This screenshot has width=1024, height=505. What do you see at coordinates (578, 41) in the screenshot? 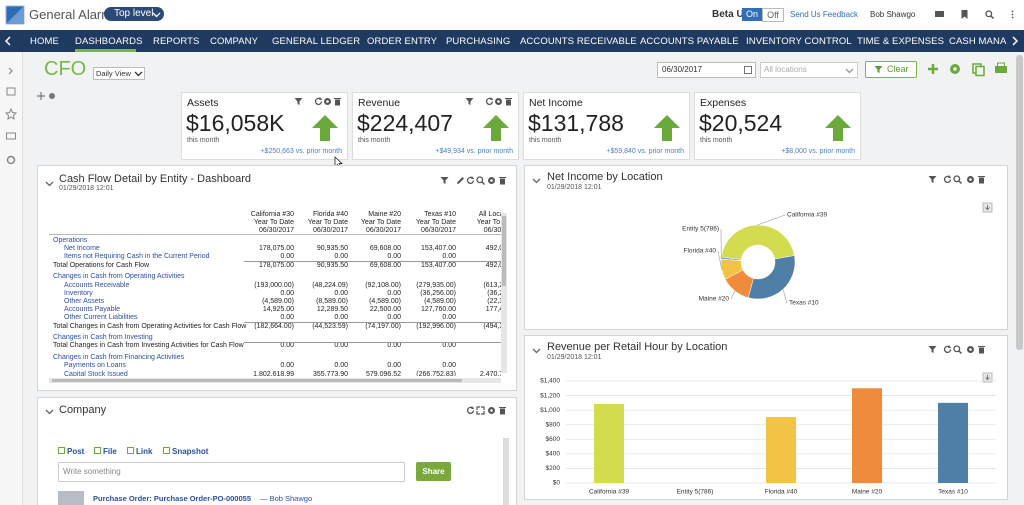
I see `nav-item: ACCOUNTS RECEIVABLE` at bounding box center [578, 41].